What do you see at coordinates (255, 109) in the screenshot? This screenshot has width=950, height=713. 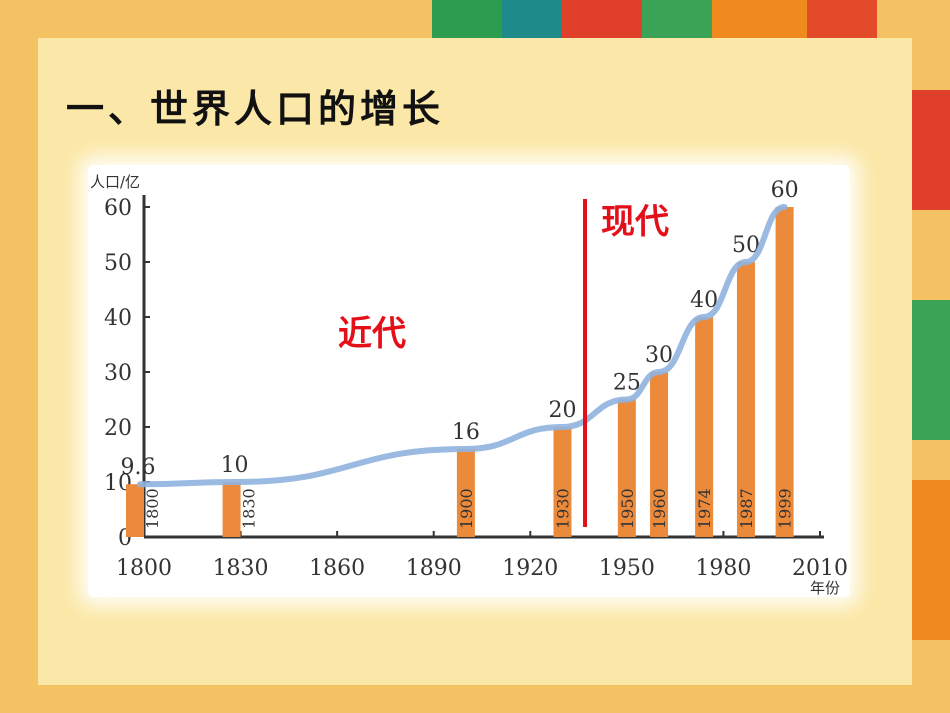 I see `slide-title: 一、世界人口的增长` at bounding box center [255, 109].